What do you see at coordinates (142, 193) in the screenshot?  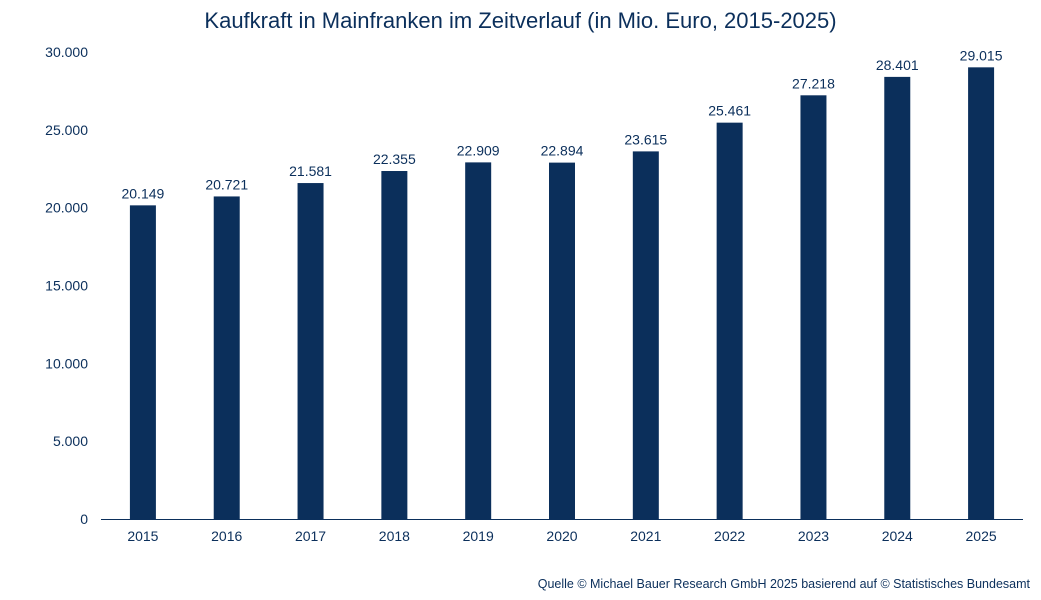 I see `value-label: 20.149` at bounding box center [142, 193].